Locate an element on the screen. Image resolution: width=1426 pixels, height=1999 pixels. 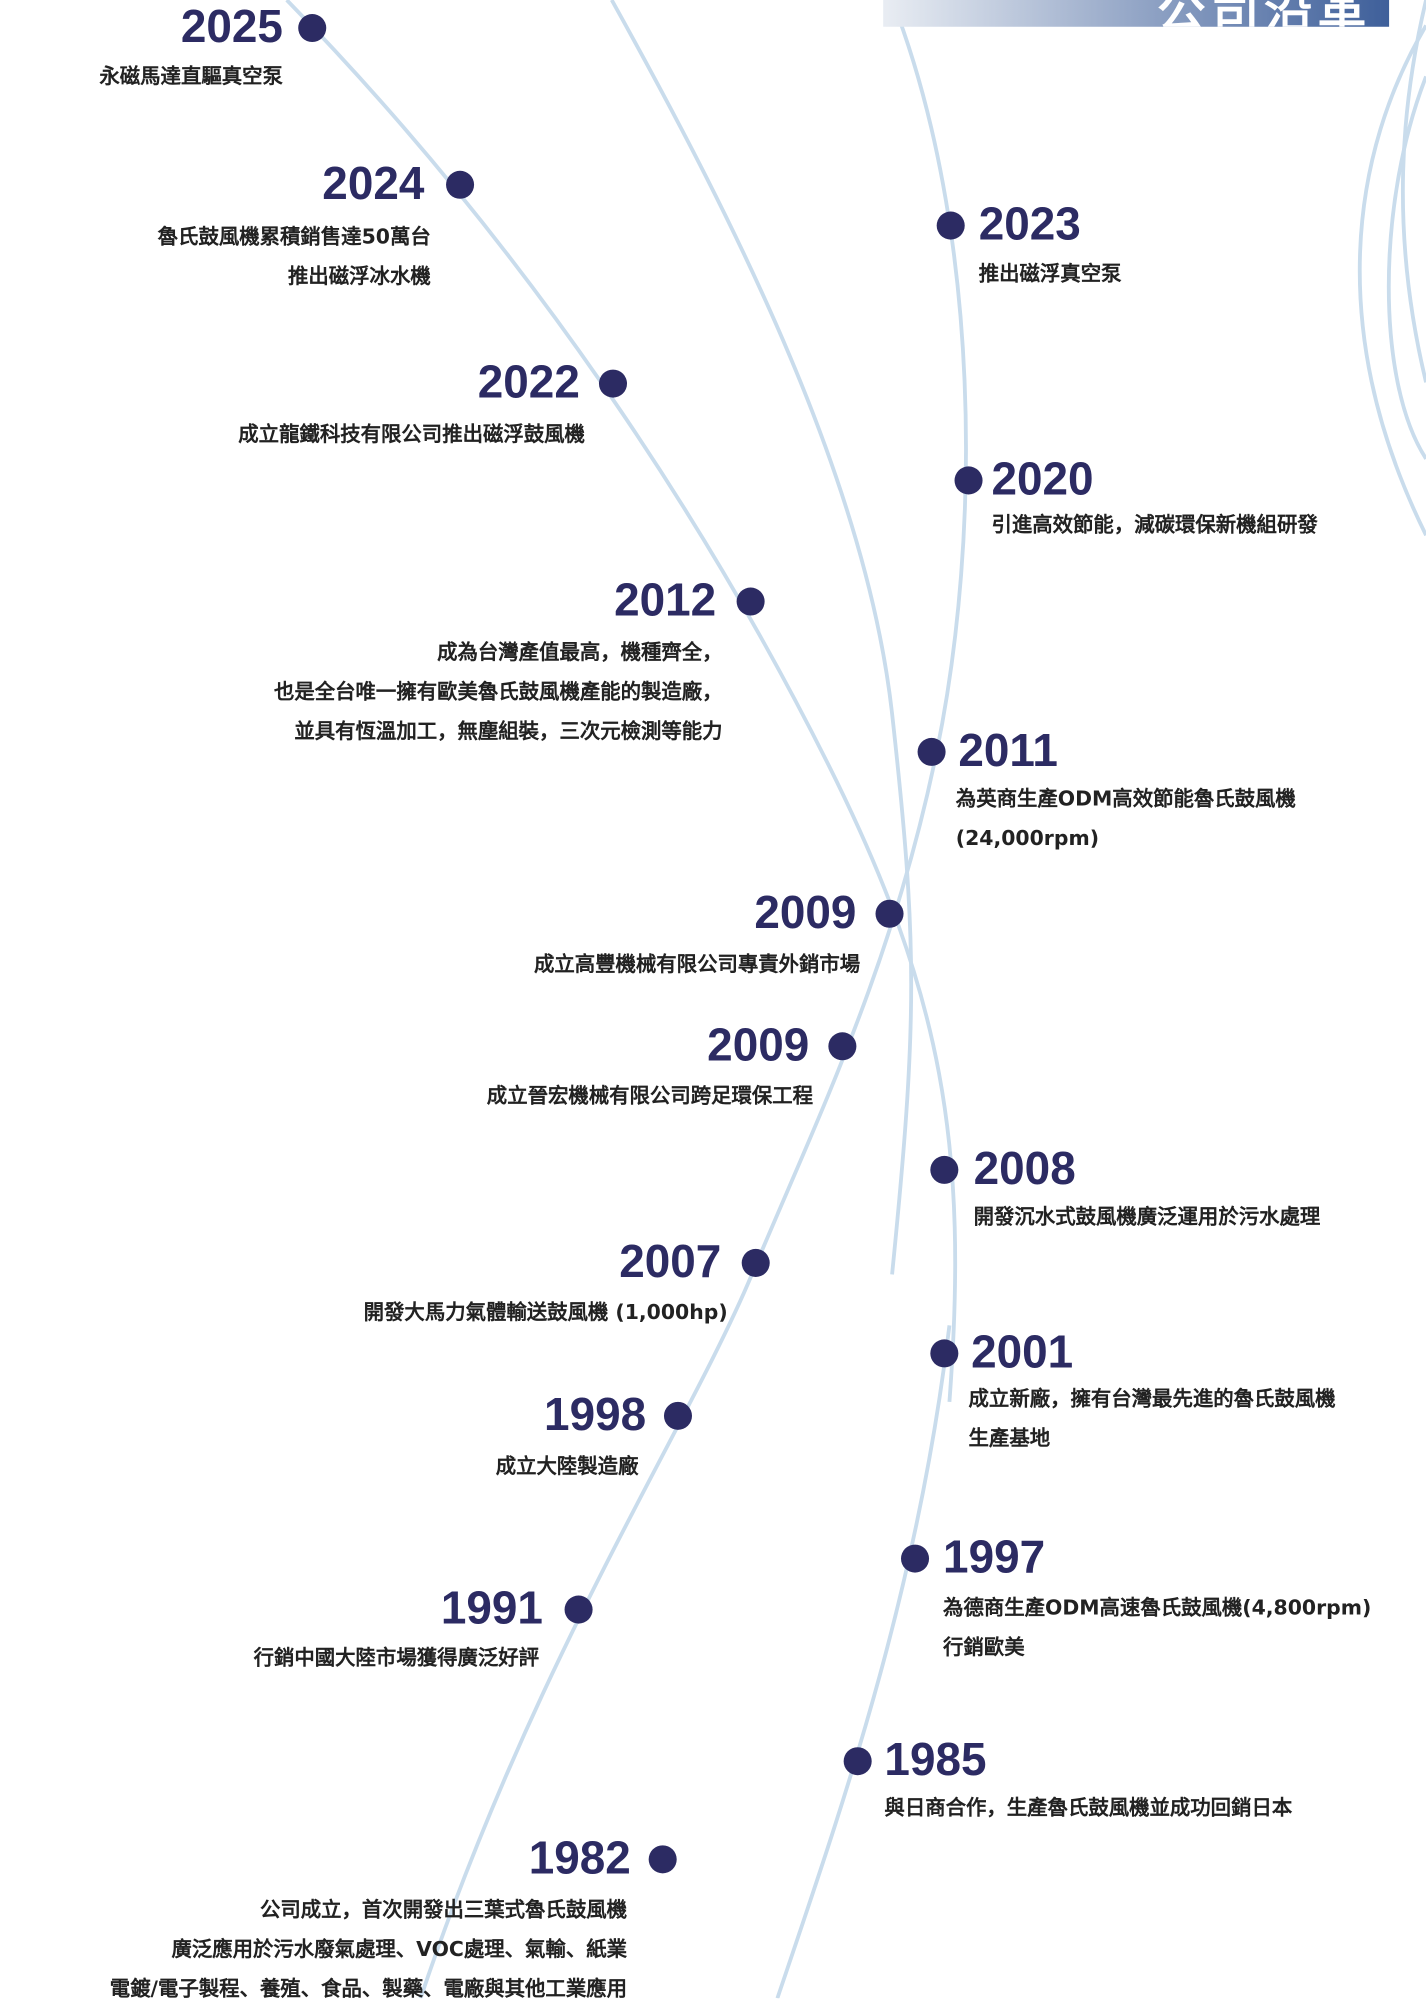
event-year: 1997 is located at coordinates (994, 1556).